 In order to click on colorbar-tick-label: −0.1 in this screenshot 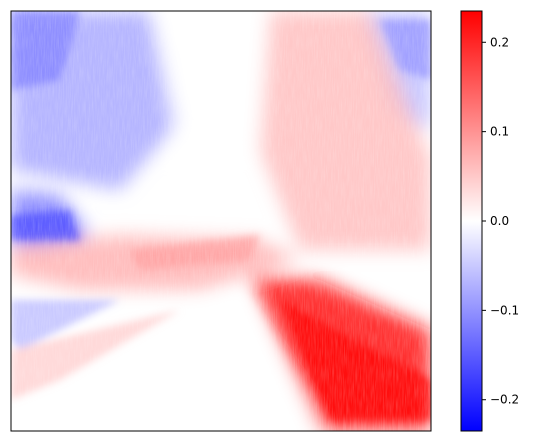, I will do `click(504, 310)`.